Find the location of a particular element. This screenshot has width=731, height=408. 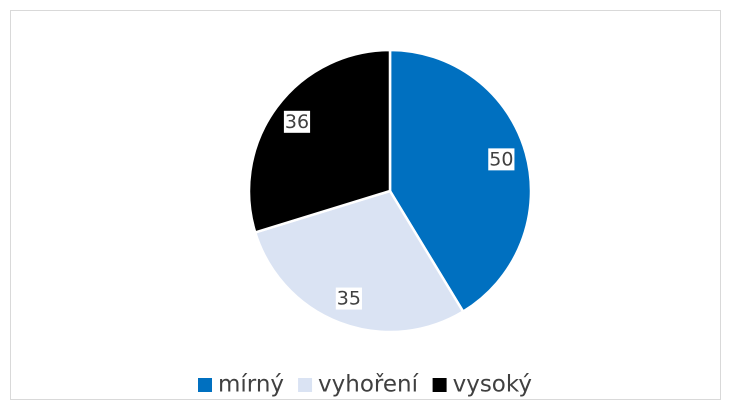

legend-label: vysoký is located at coordinates (492, 385).